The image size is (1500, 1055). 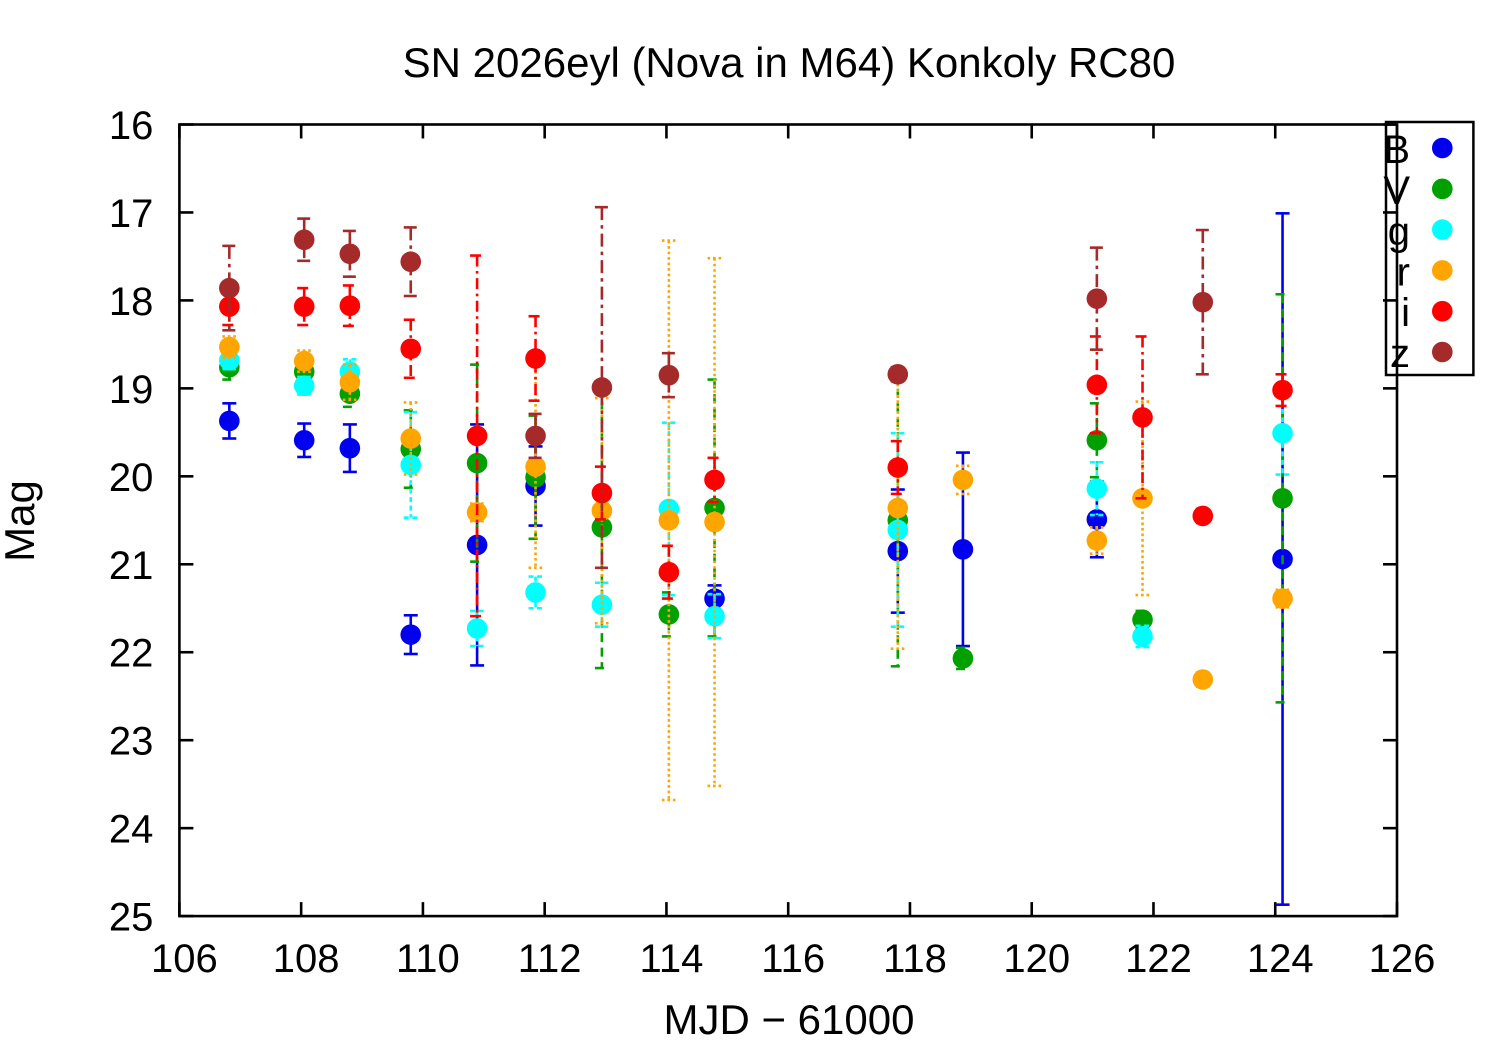 What do you see at coordinates (131, 830) in the screenshot?
I see `y-tick-label: 24` at bounding box center [131, 830].